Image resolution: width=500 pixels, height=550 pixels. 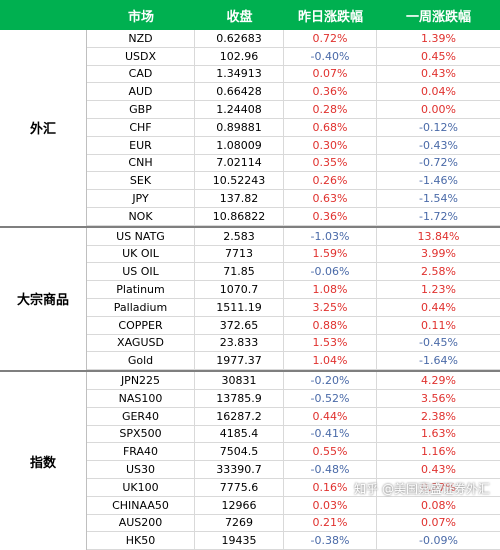 What do you see at coordinates (239, 469) in the screenshot?
I see `close-cell: 33390.7` at bounding box center [239, 469].